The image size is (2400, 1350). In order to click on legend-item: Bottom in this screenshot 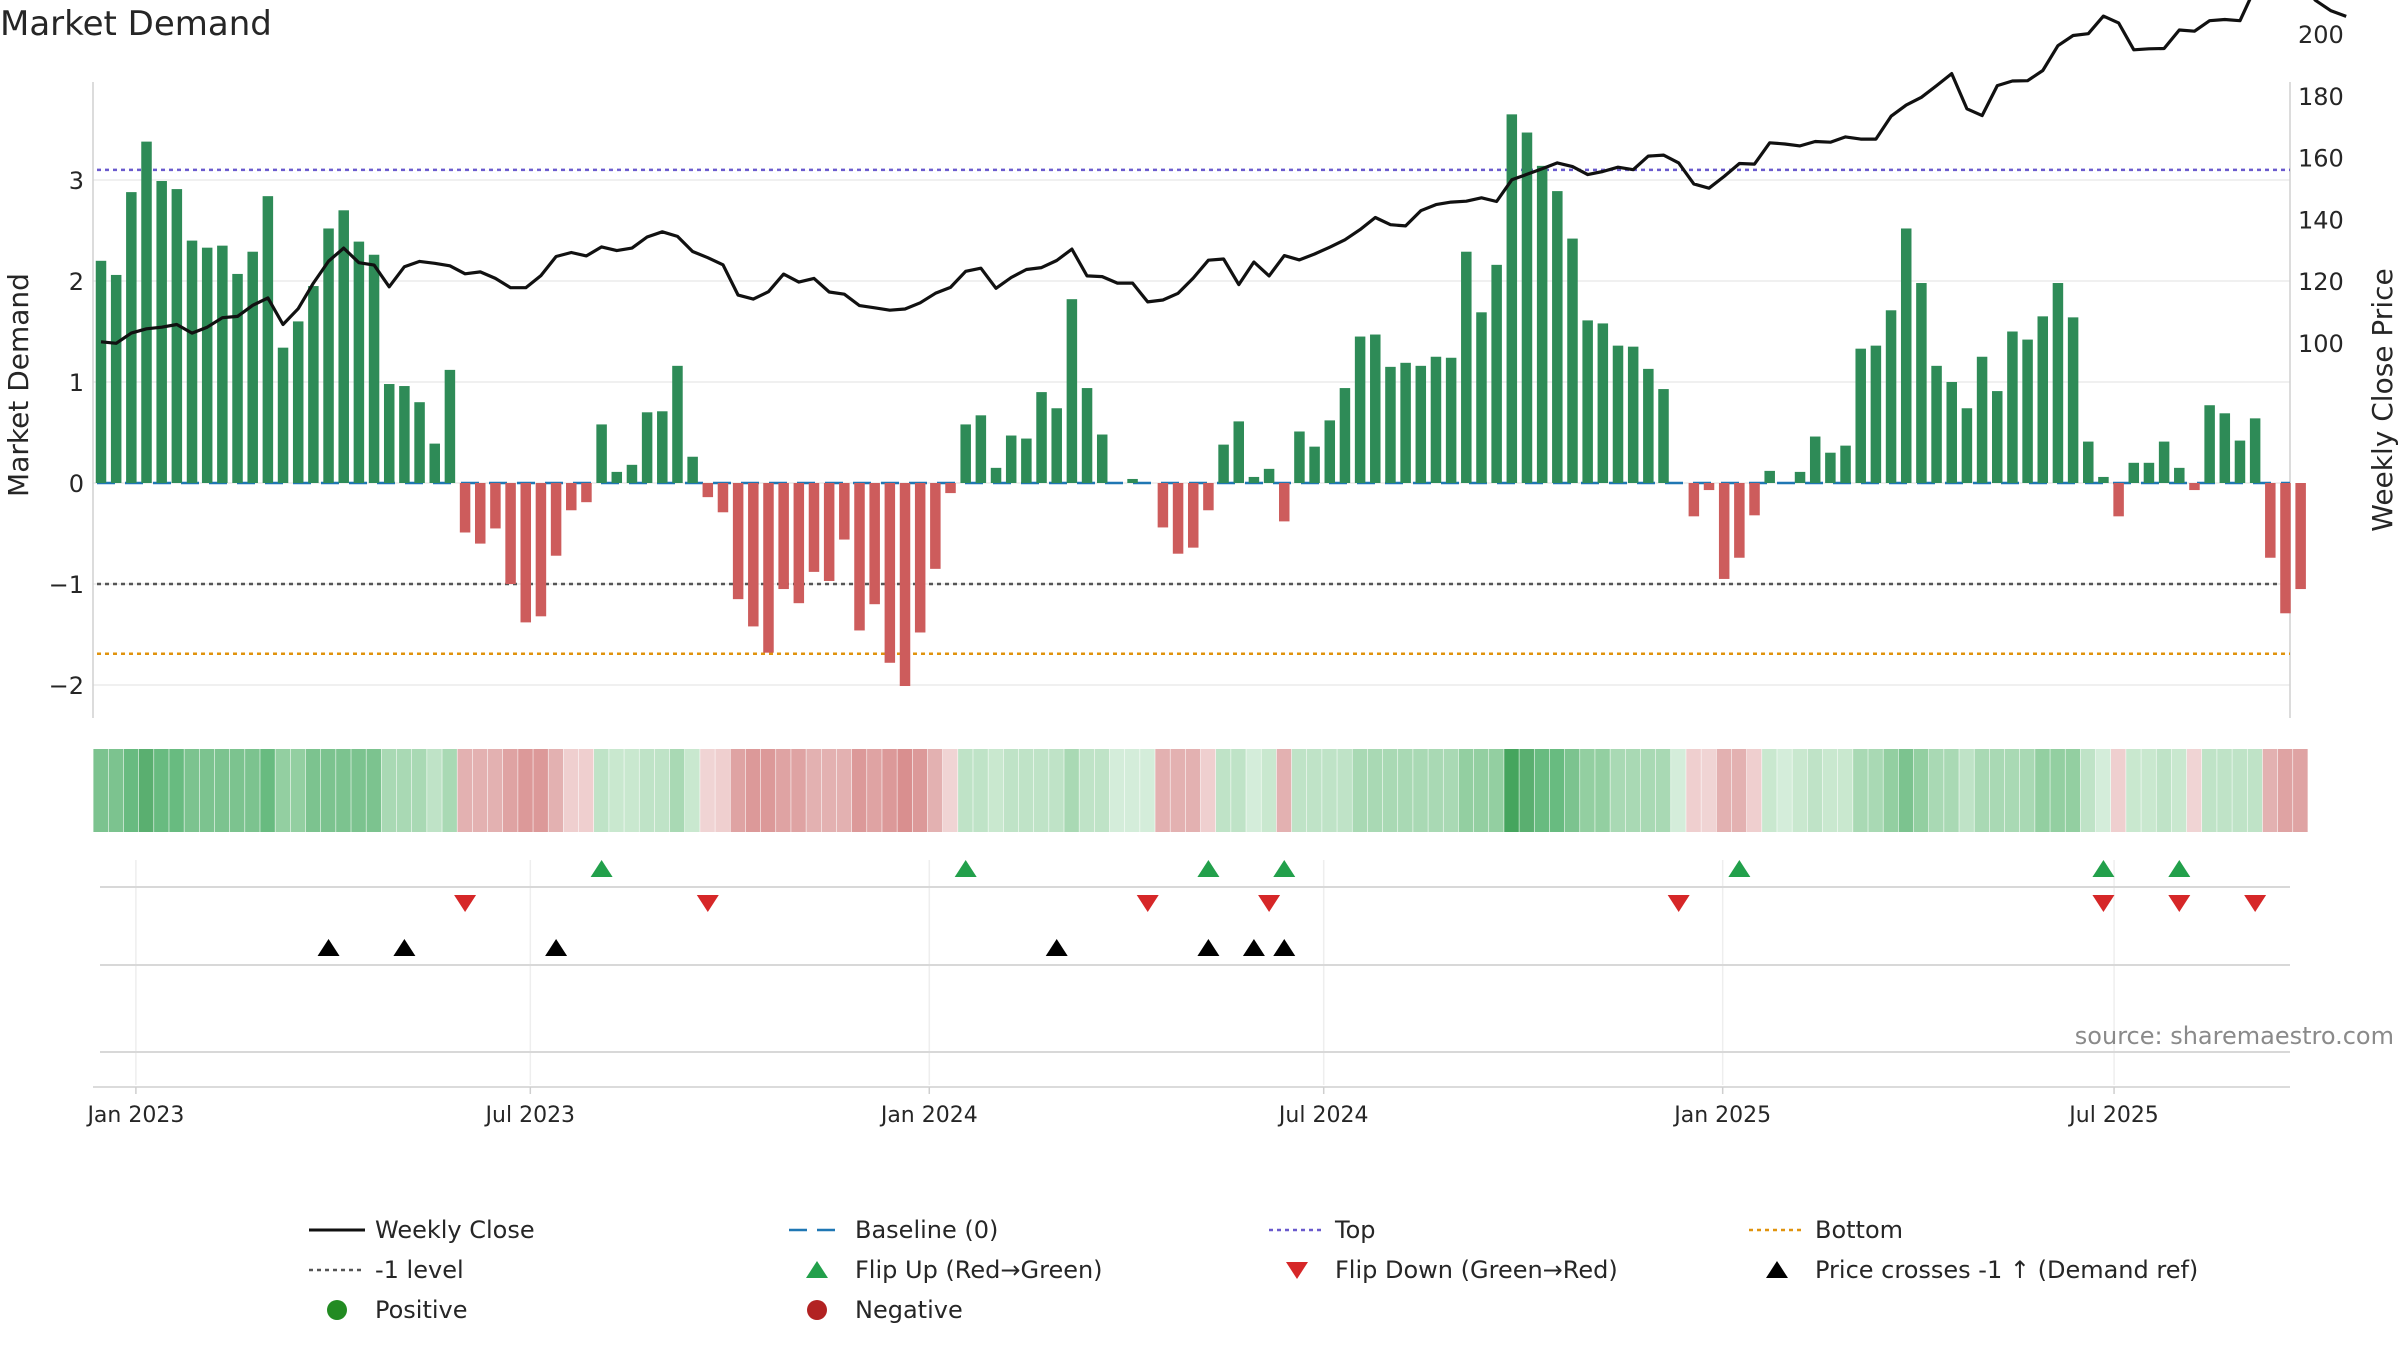, I will do `click(2005, 1230)`.